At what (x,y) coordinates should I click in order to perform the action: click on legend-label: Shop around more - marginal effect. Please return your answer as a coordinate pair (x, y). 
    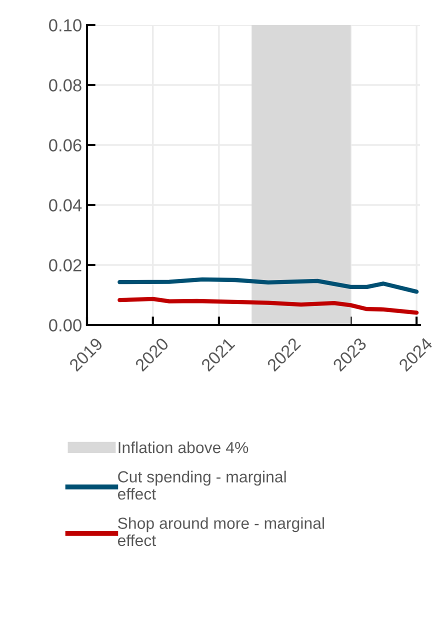
    Looking at the image, I should click on (221, 531).